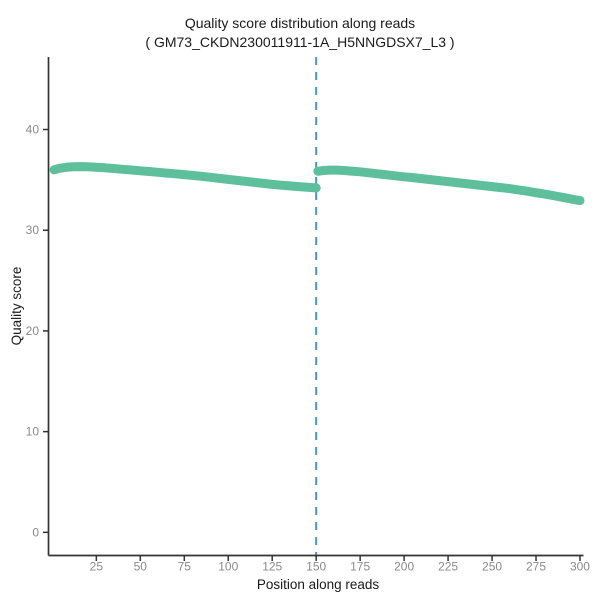 The width and height of the screenshot is (600, 600). I want to click on chart-title: Quality score distribution along reads, so click(300, 23).